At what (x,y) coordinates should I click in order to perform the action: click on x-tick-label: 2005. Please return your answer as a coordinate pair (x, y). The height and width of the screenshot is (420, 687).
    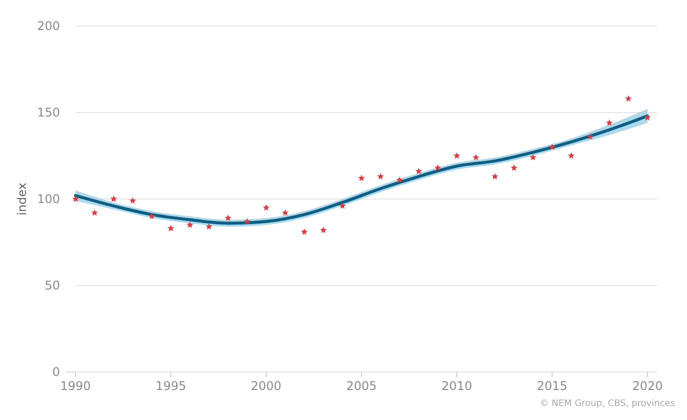
    Looking at the image, I should click on (361, 386).